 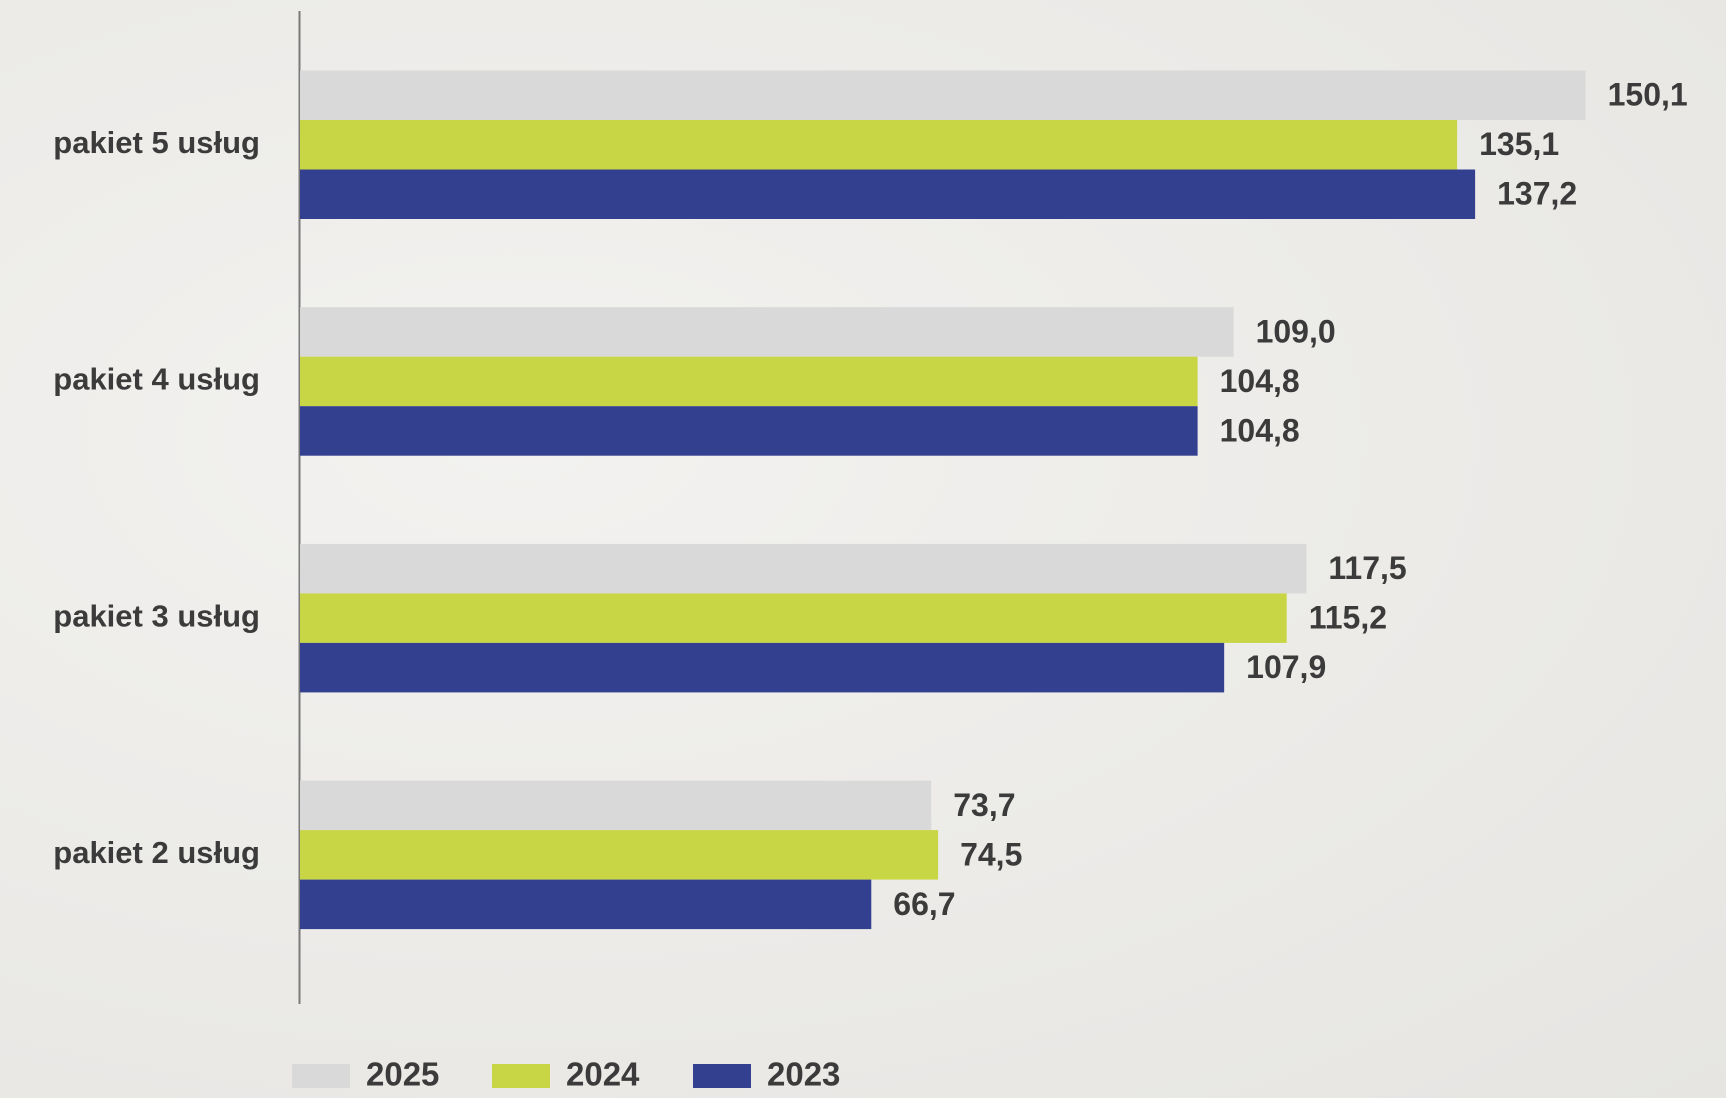 What do you see at coordinates (1348, 618) in the screenshot?
I see `value-label: 115,2` at bounding box center [1348, 618].